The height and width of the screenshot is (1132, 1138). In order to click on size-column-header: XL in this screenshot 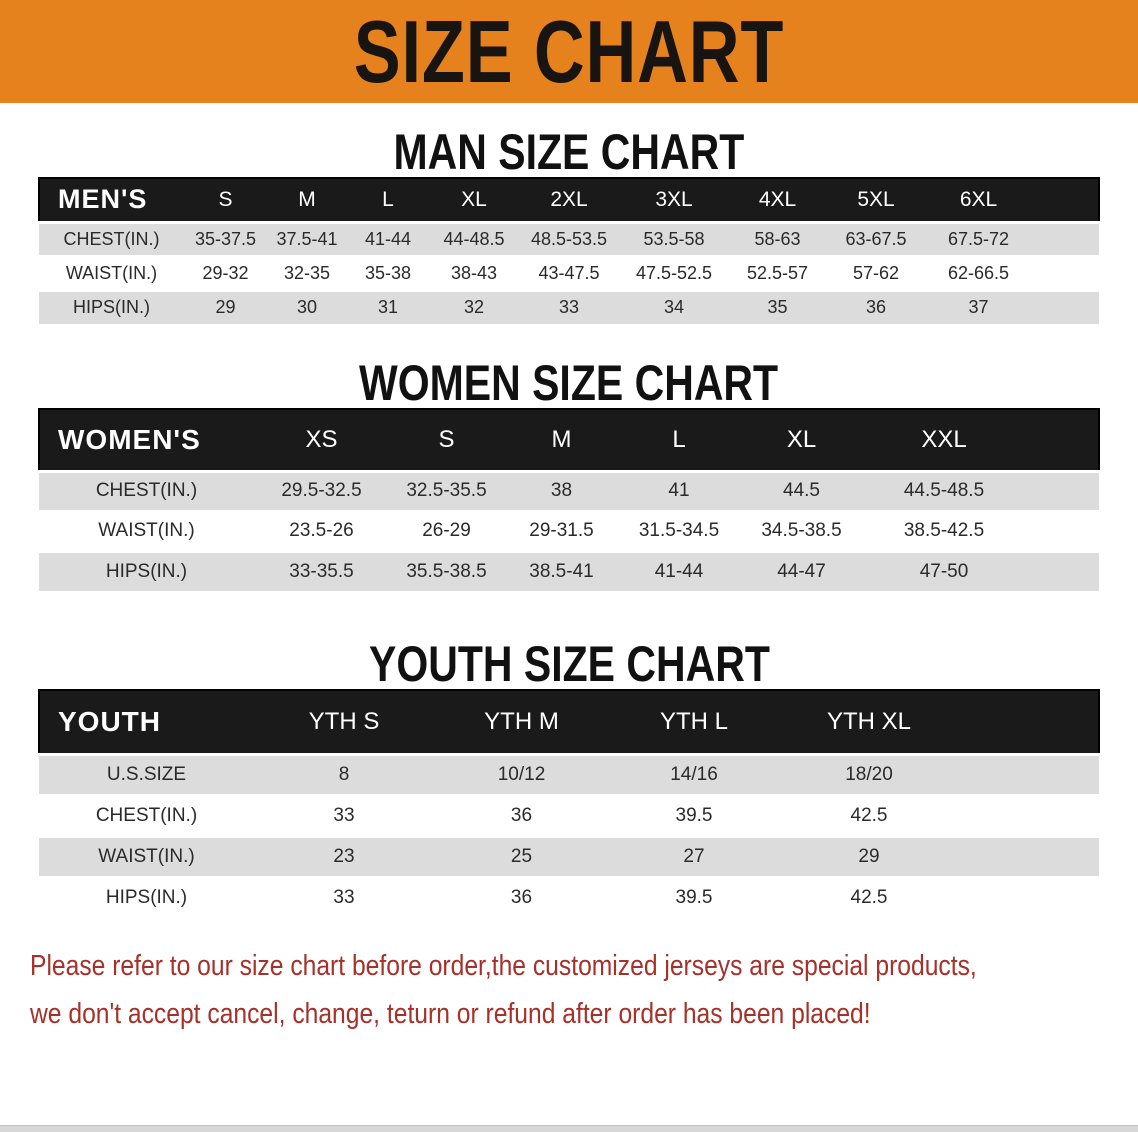, I will do `click(474, 200)`.